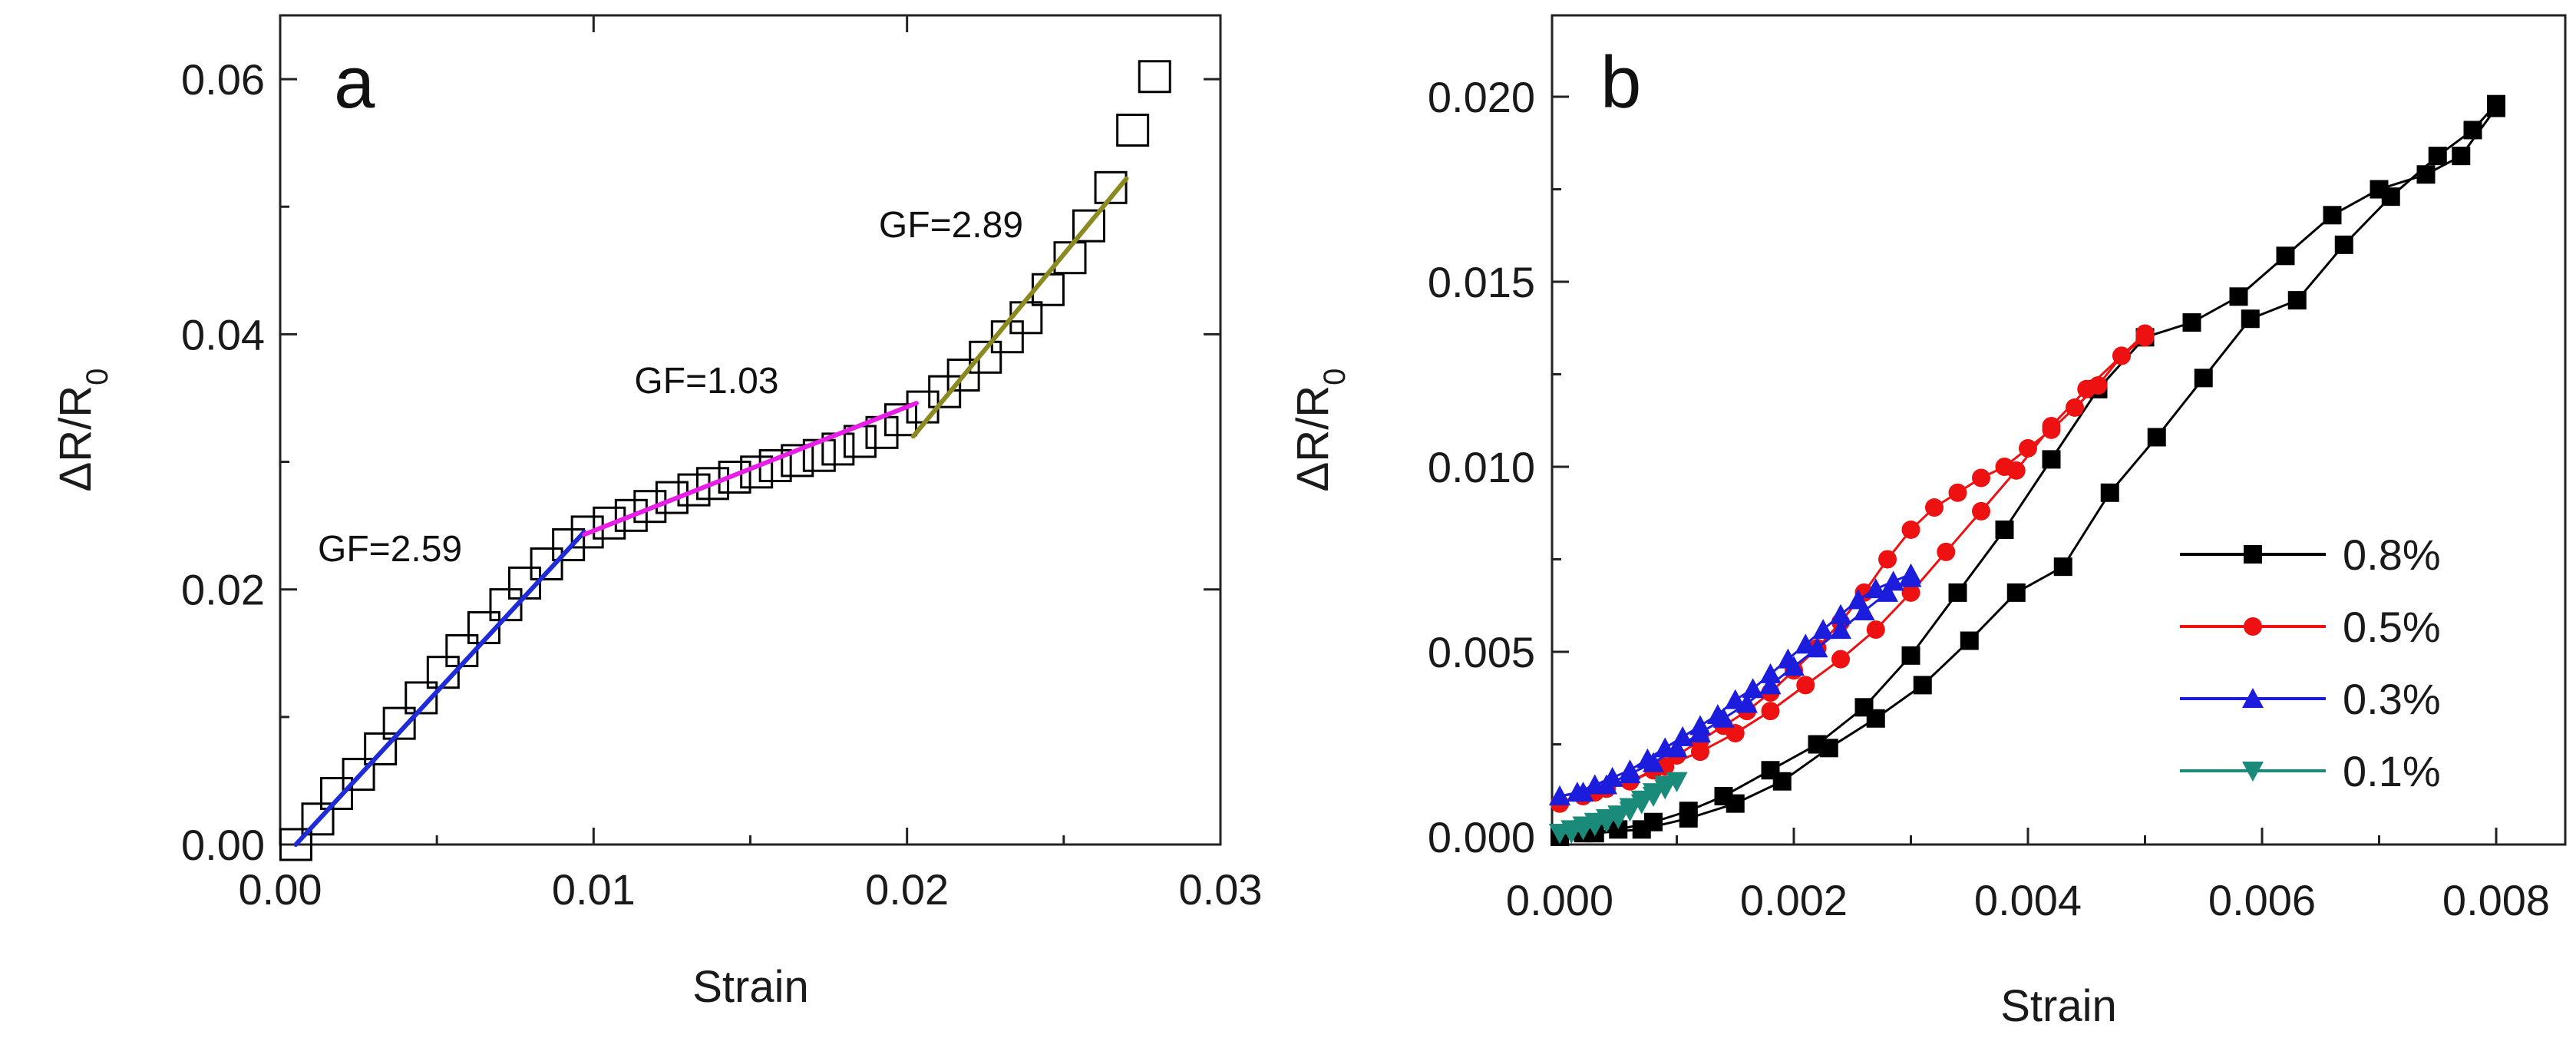 The height and width of the screenshot is (1038, 2576). I want to click on panel-b-y-tick-label: 0.005, so click(1481, 652).